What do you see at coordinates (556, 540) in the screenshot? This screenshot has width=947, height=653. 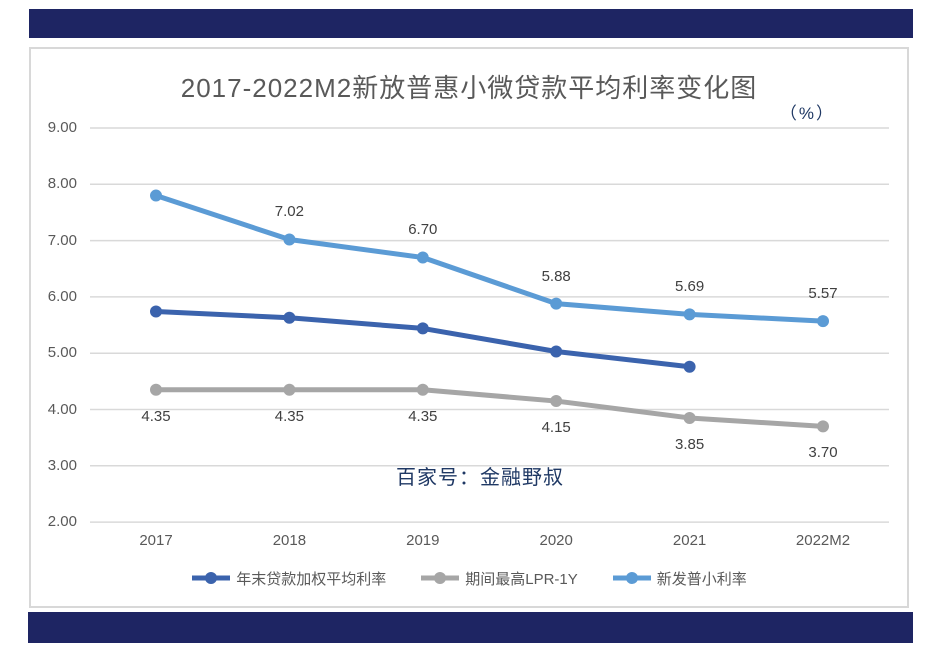 I see `x-axis-label: 2020` at bounding box center [556, 540].